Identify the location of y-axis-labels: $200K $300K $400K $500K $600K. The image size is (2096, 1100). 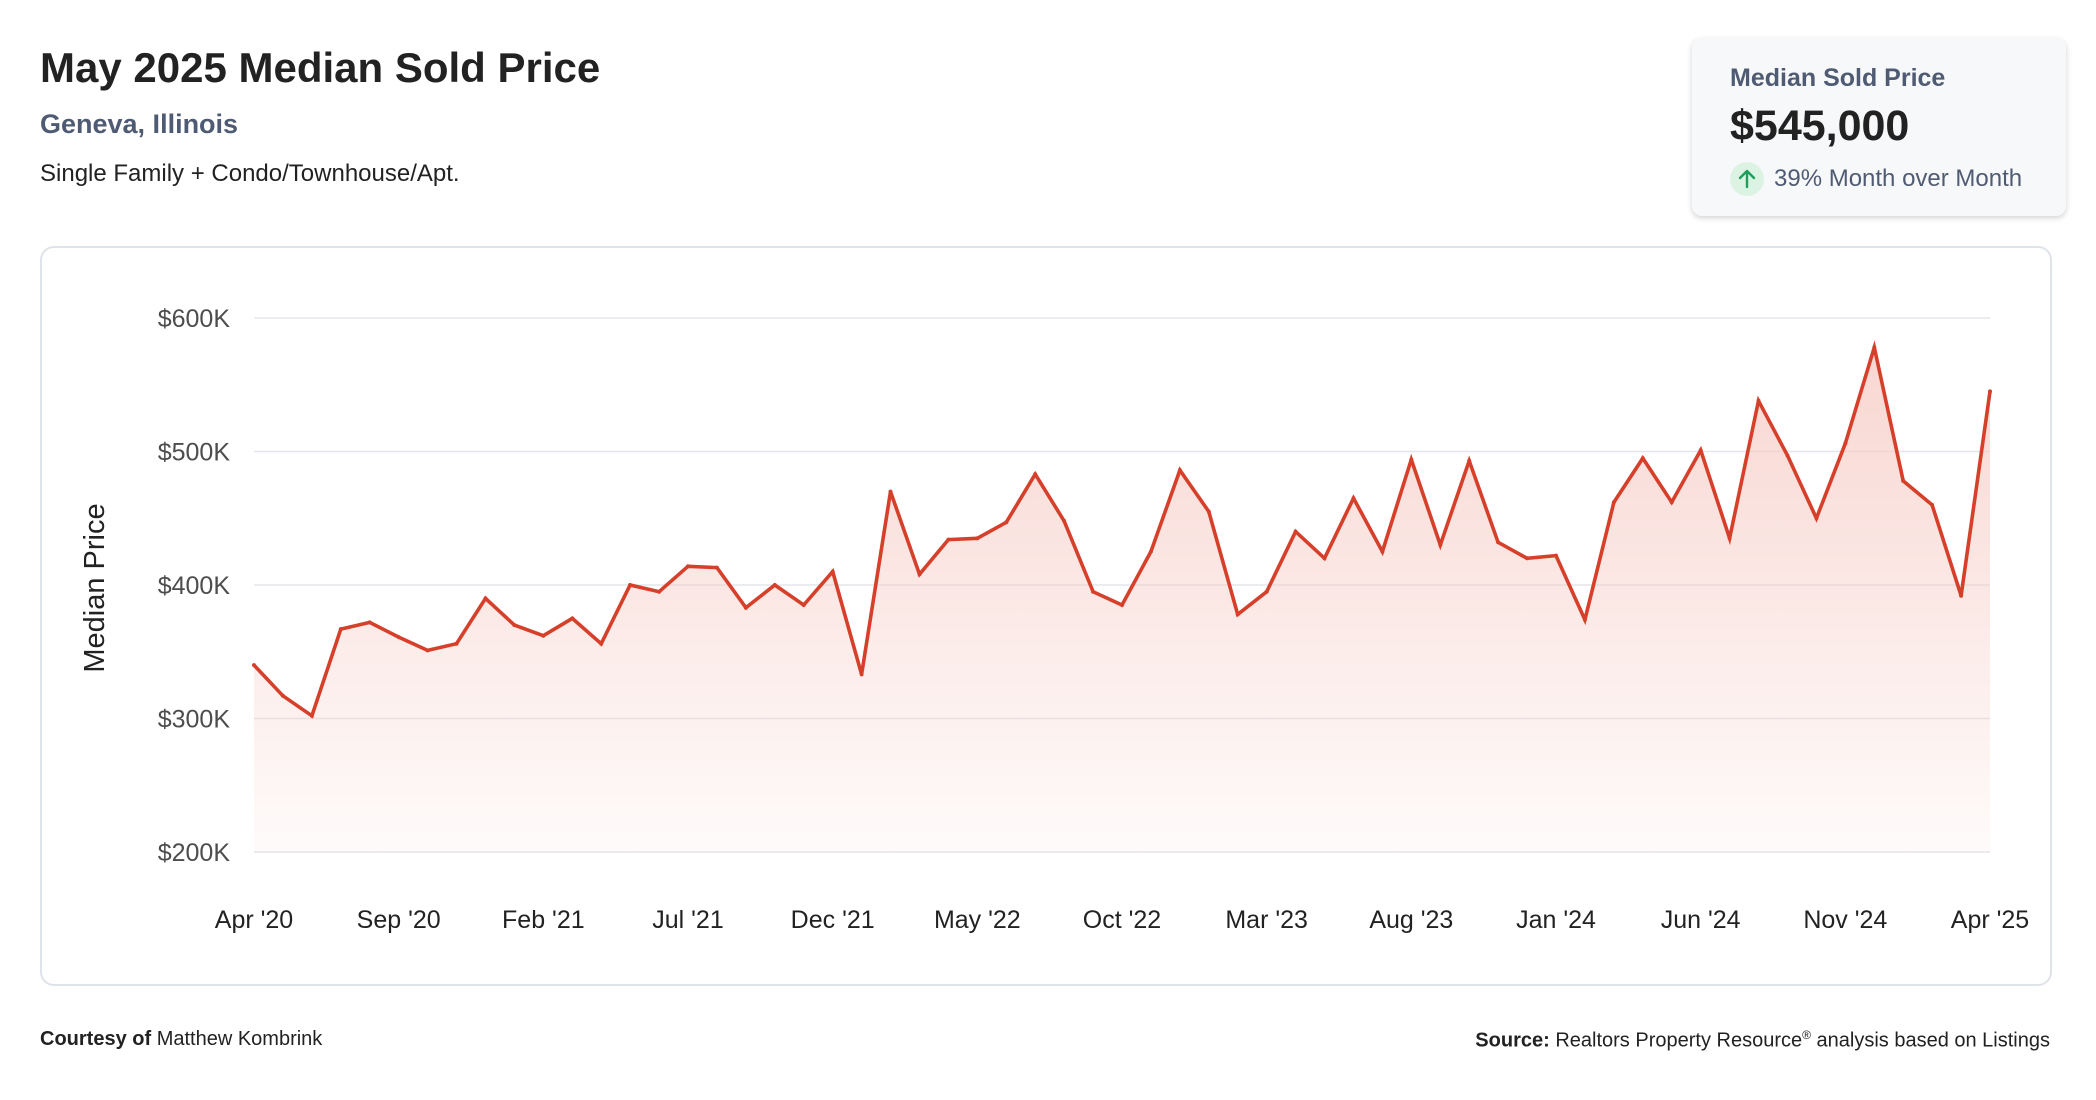
(194, 586).